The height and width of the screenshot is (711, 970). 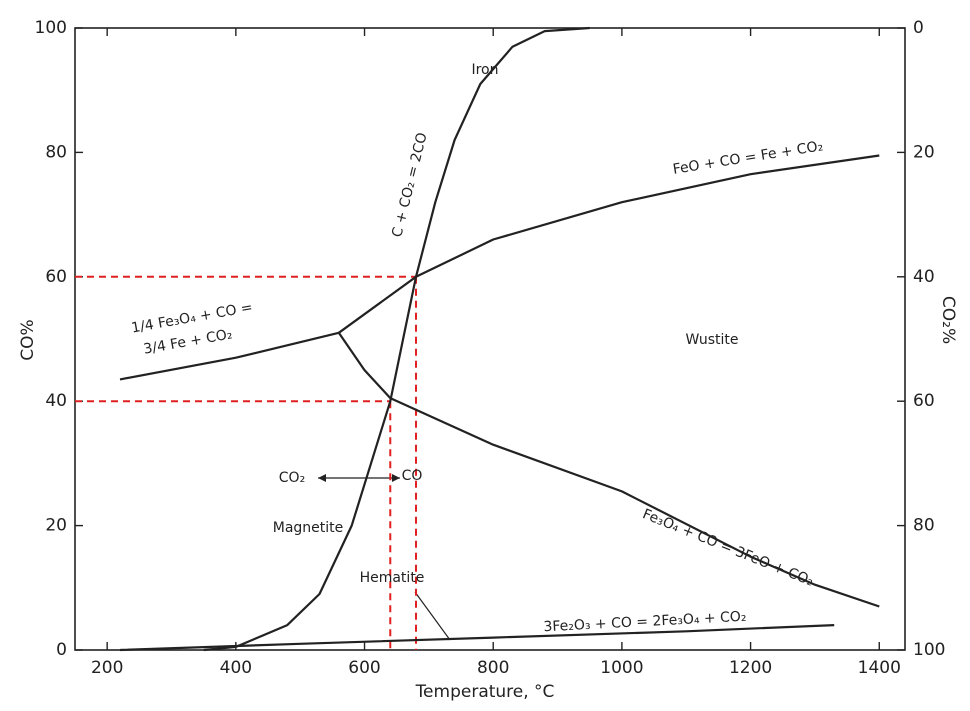 What do you see at coordinates (645, 622) in the screenshot?
I see `curve-label: 3Fe₂O₃ + CO = 2Fe₃O₄ + CO₂` at bounding box center [645, 622].